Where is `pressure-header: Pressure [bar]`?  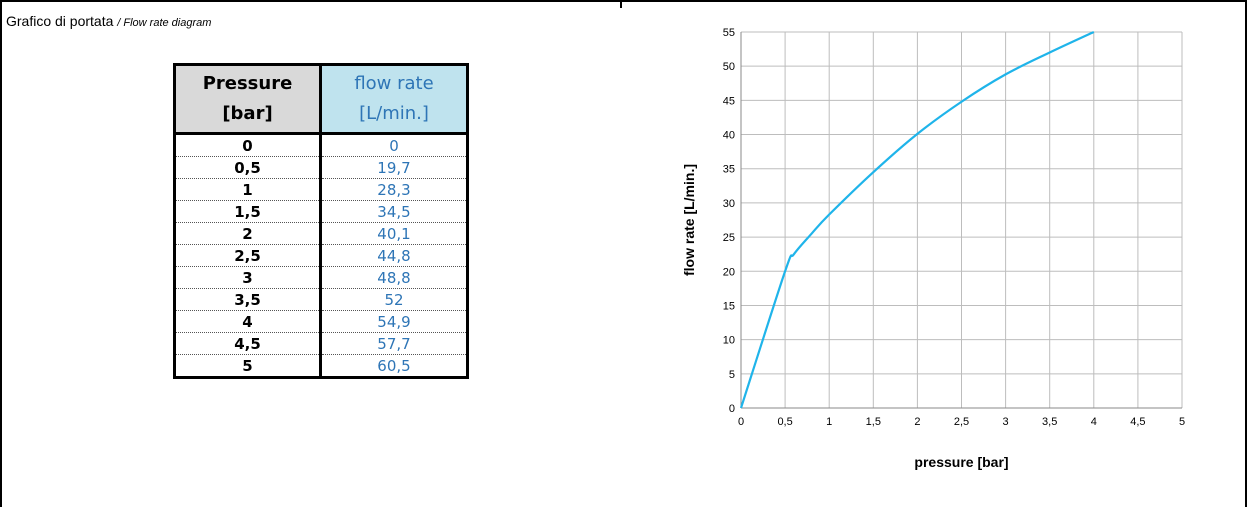 pressure-header: Pressure [bar] is located at coordinates (247, 99).